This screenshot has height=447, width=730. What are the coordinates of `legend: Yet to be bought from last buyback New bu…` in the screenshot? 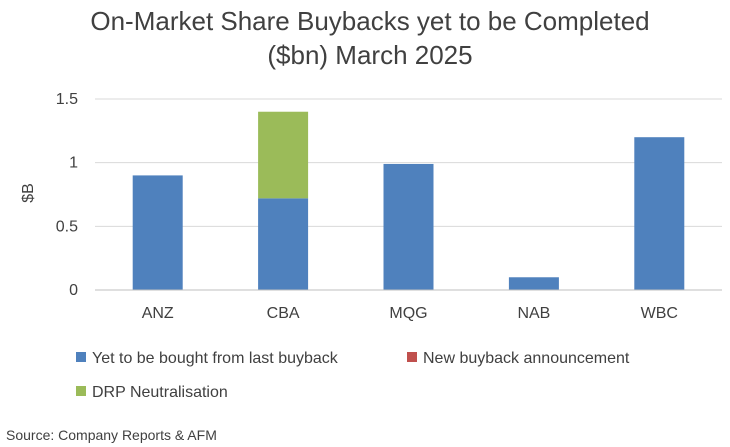 It's located at (353, 375).